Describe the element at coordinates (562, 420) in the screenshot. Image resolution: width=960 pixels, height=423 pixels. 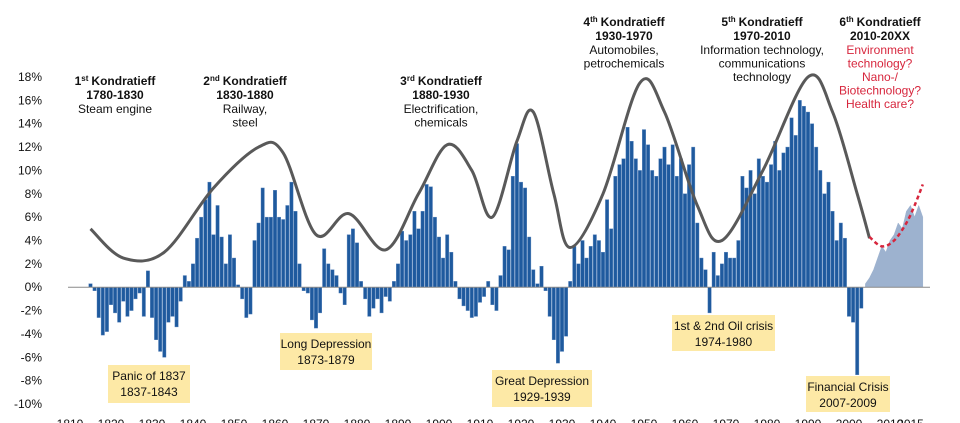
I see `x-tick-label: 1930` at that location.